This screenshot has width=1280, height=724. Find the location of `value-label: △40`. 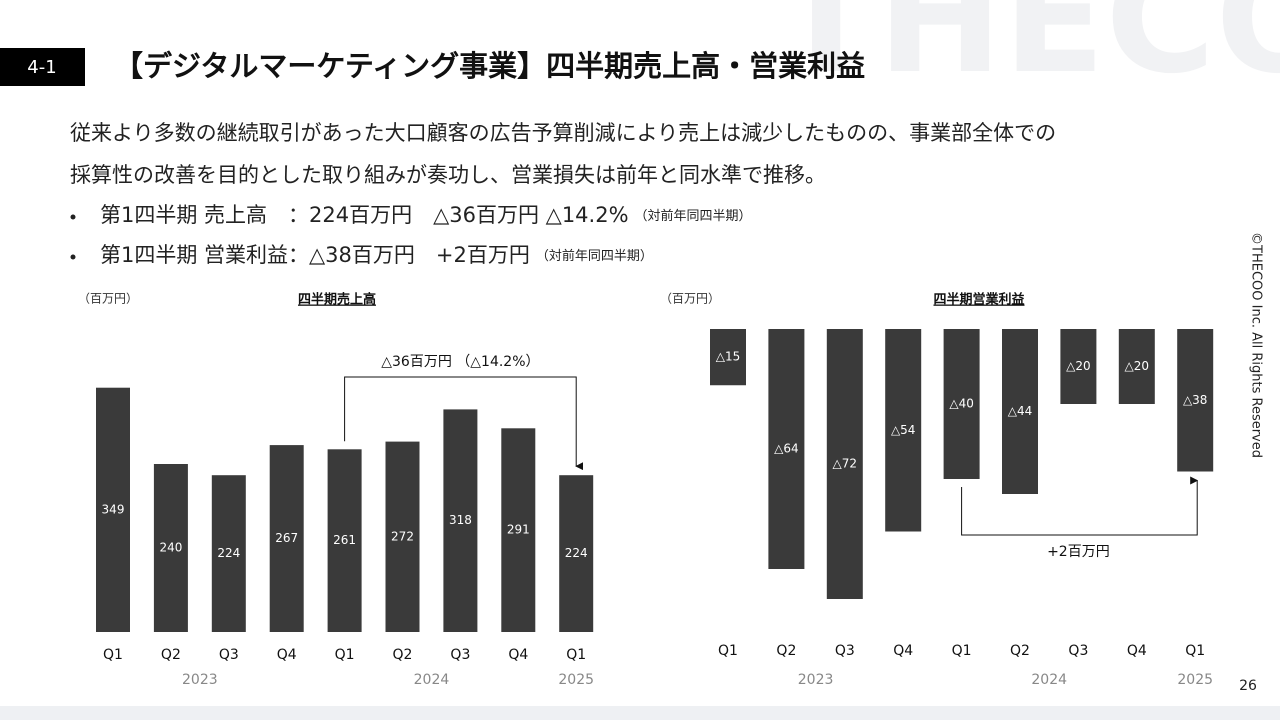

value-label: △40 is located at coordinates (961, 404).